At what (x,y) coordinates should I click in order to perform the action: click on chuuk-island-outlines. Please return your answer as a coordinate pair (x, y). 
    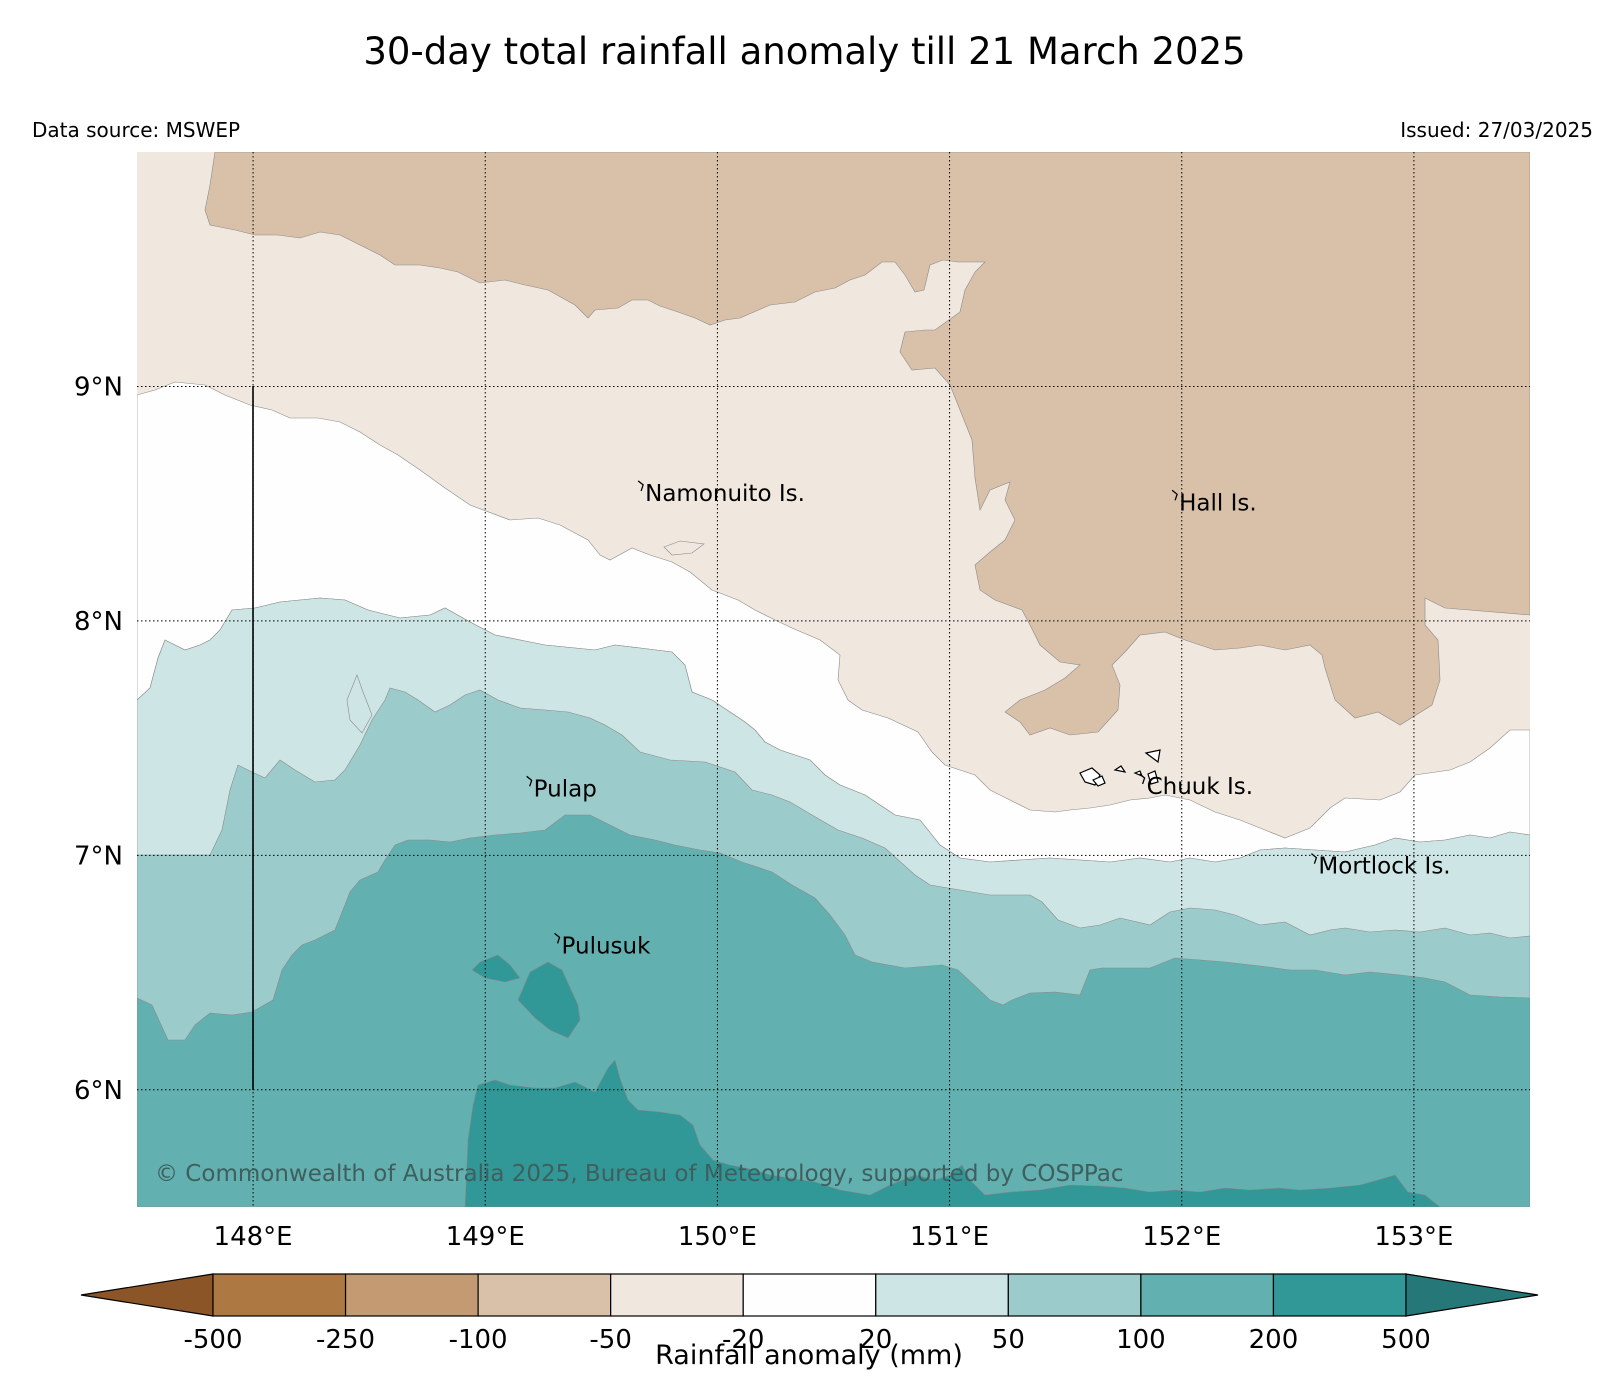
    Looking at the image, I should click on (1120, 768).